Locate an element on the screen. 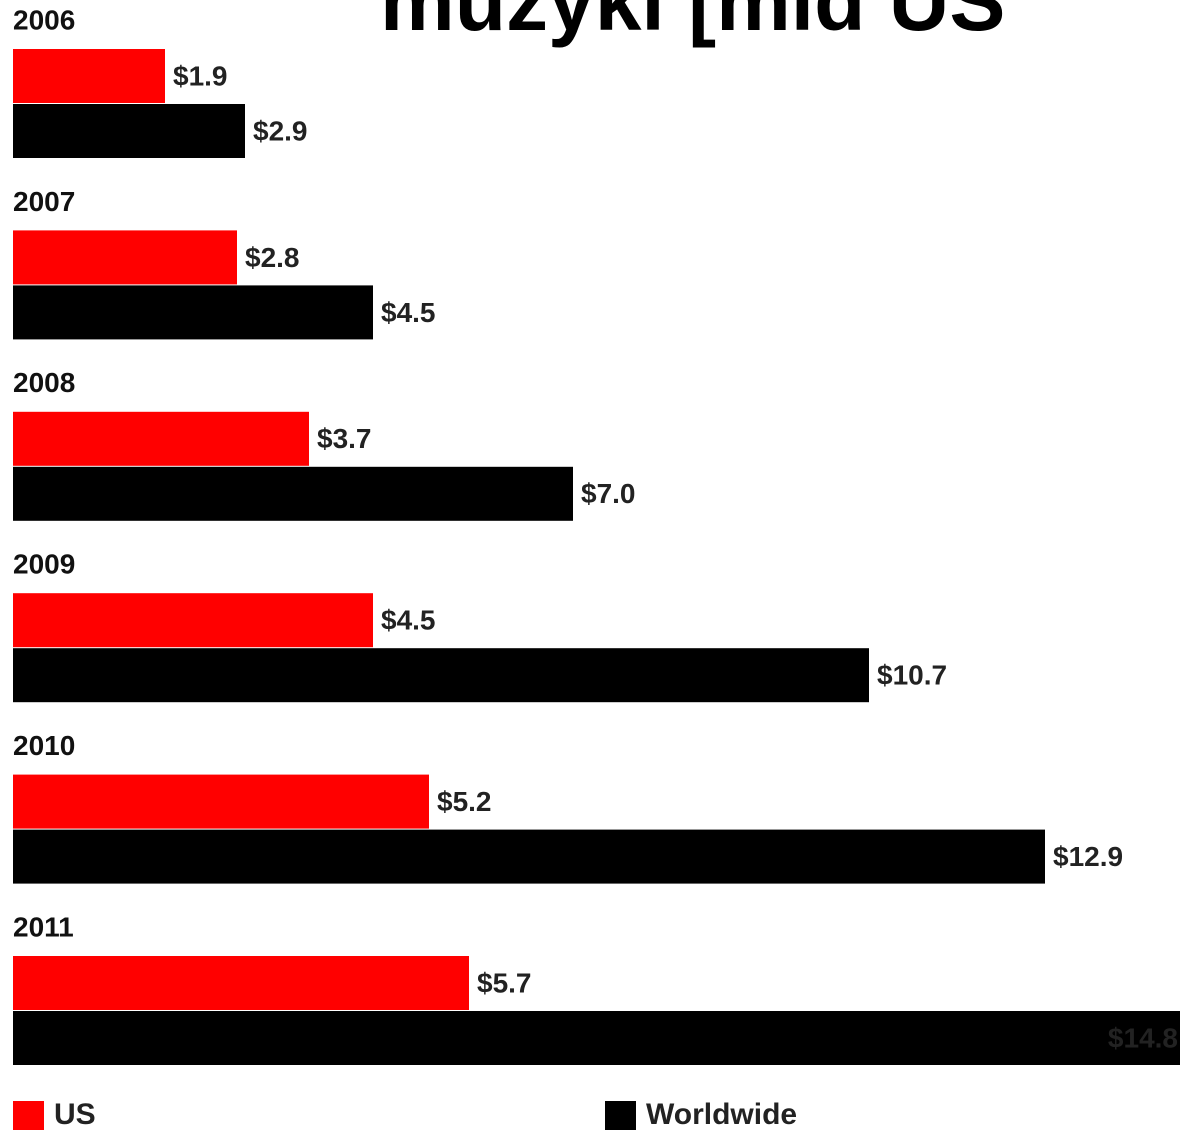  value-label: $12.9 is located at coordinates (1088, 856).